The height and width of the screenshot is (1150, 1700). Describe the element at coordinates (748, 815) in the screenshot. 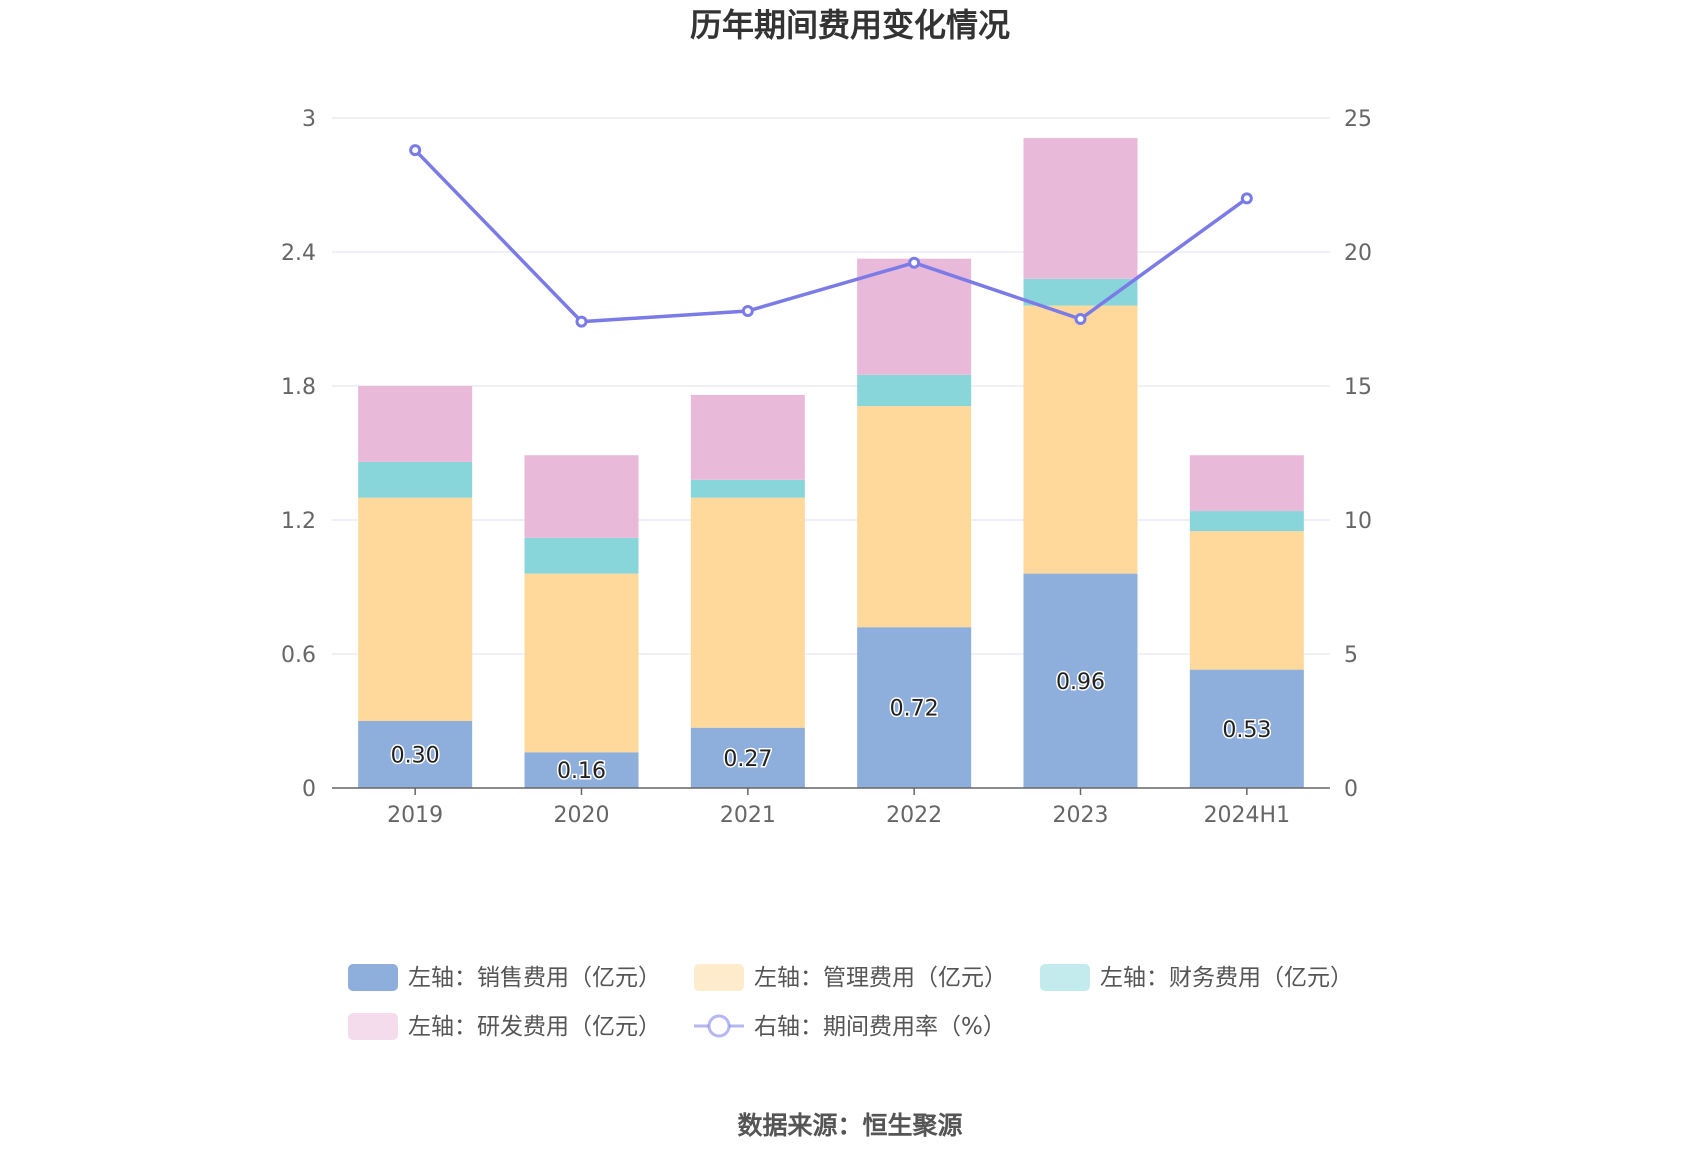

I see `x-tick-label: 2021` at that location.